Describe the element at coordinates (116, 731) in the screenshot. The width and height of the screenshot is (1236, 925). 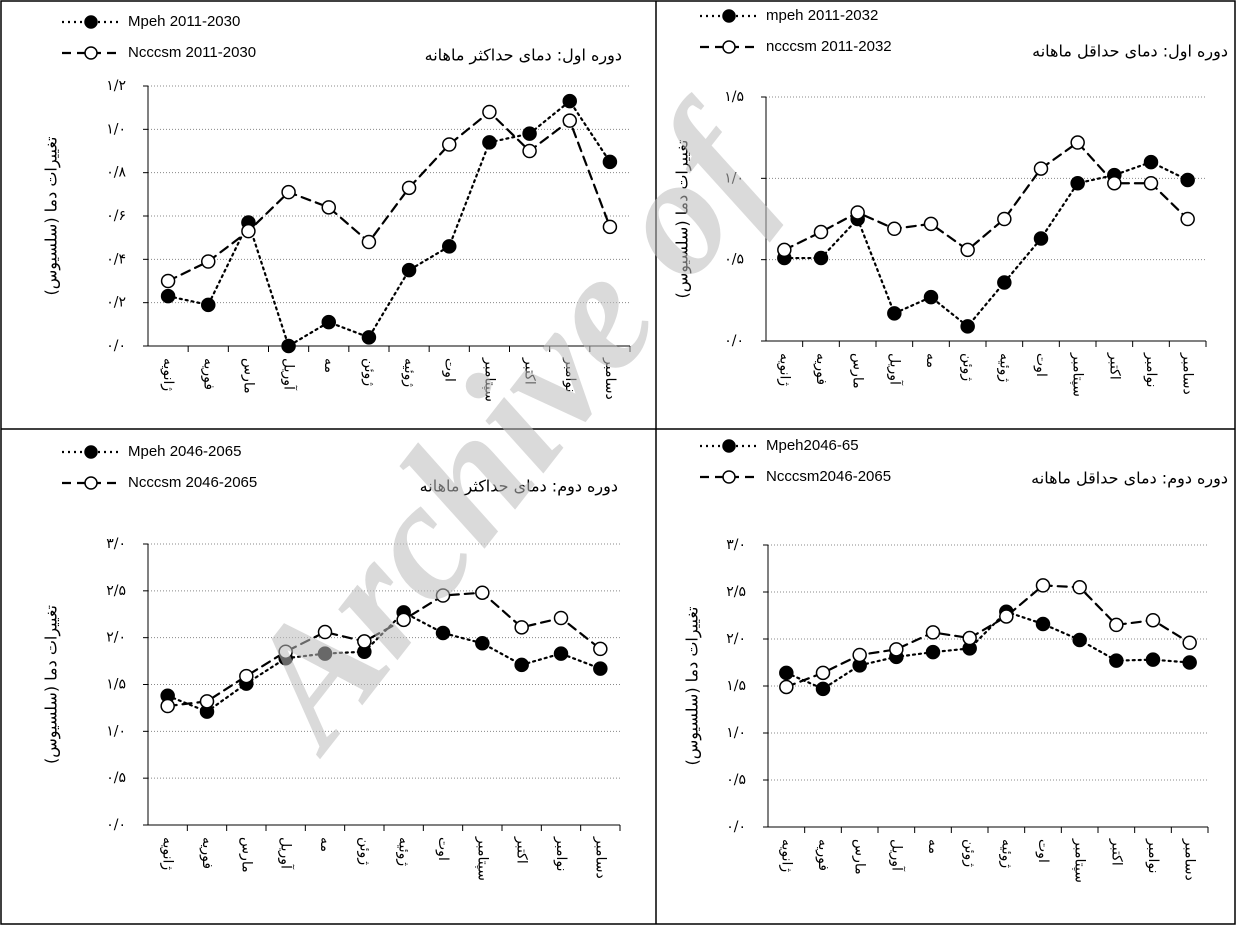
I see `y-tick-label: ۱/۰` at that location.